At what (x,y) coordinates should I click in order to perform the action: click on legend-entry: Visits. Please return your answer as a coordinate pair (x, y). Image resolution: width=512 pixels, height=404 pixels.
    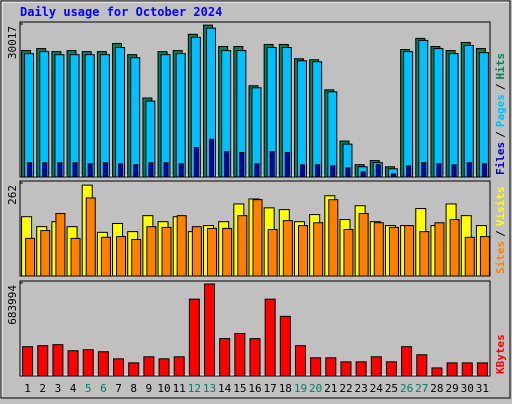
    Looking at the image, I should click on (500, 207).